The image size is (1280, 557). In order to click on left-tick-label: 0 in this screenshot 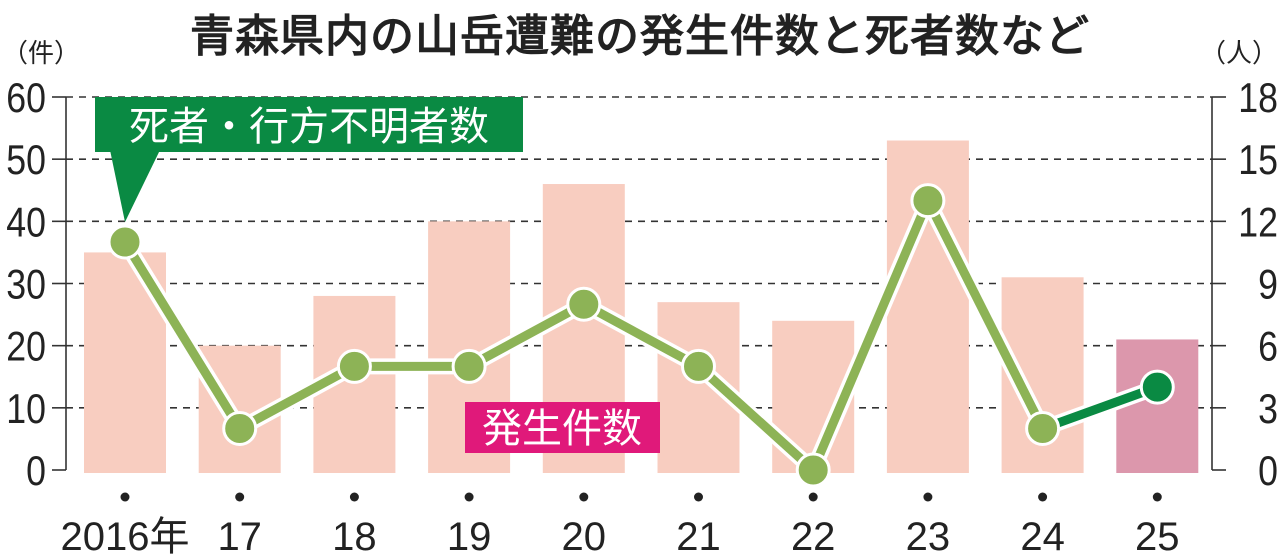, I will do `click(36, 471)`.